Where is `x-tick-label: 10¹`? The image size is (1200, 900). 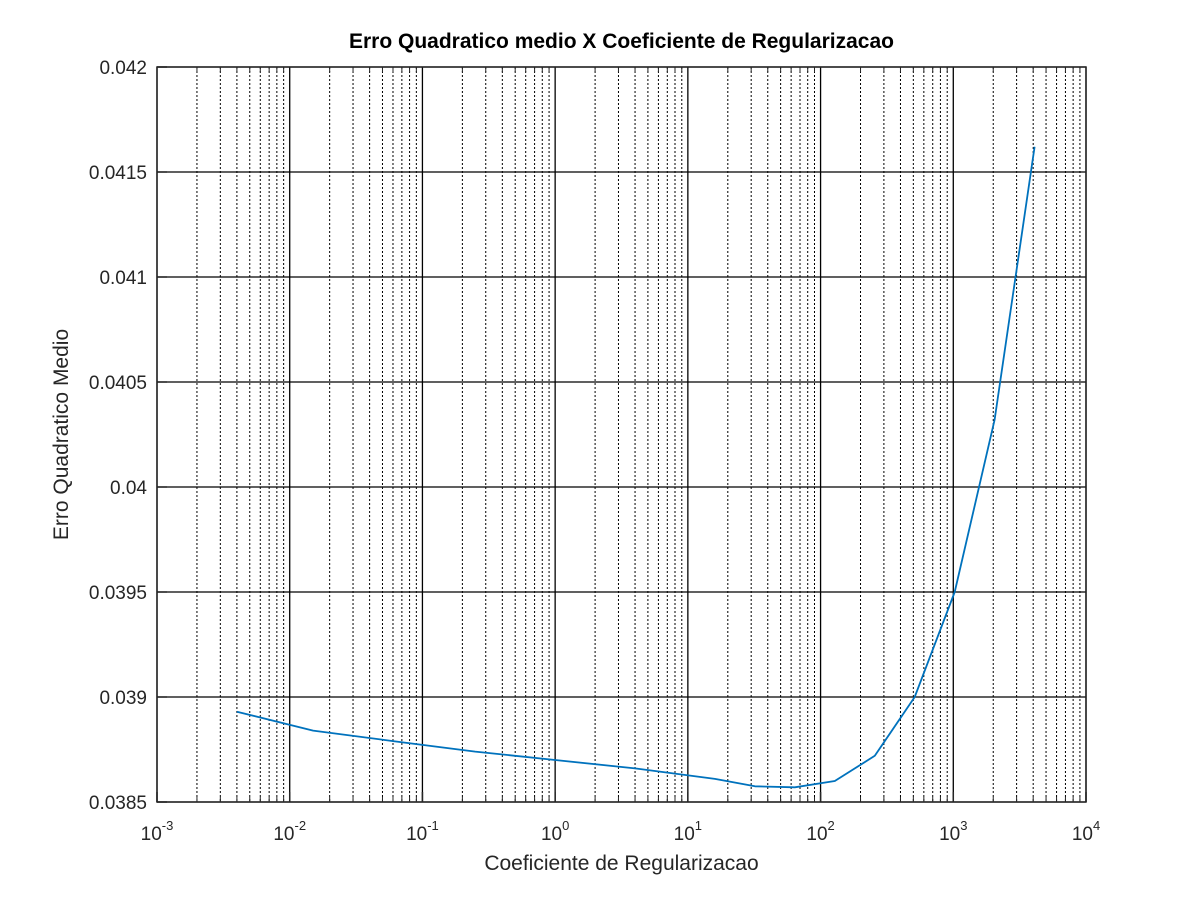 x-tick-label: 10¹ is located at coordinates (688, 831).